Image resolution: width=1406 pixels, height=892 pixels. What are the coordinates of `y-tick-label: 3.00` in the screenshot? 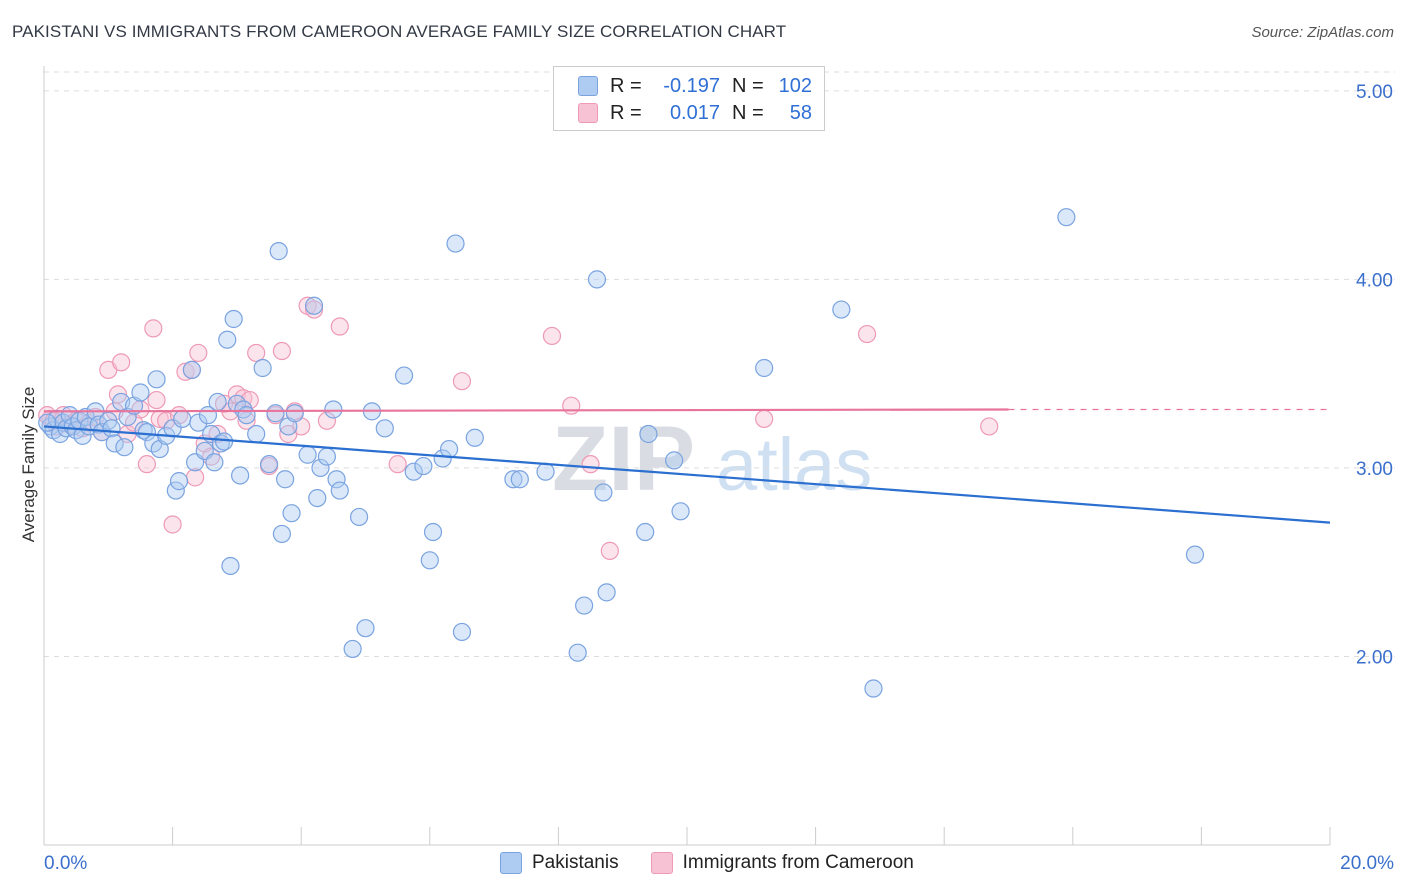 It's located at (1374, 469).